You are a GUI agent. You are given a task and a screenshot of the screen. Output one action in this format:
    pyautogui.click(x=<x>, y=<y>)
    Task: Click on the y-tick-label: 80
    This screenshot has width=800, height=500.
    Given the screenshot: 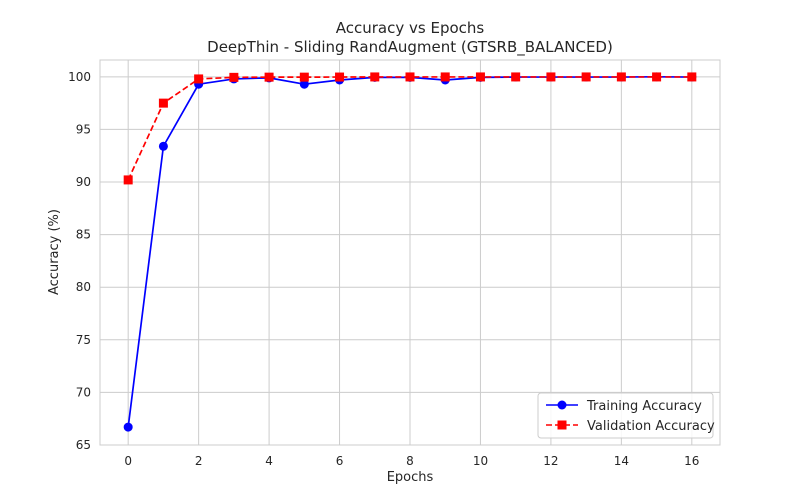 What is the action you would take?
    pyautogui.click(x=83, y=287)
    